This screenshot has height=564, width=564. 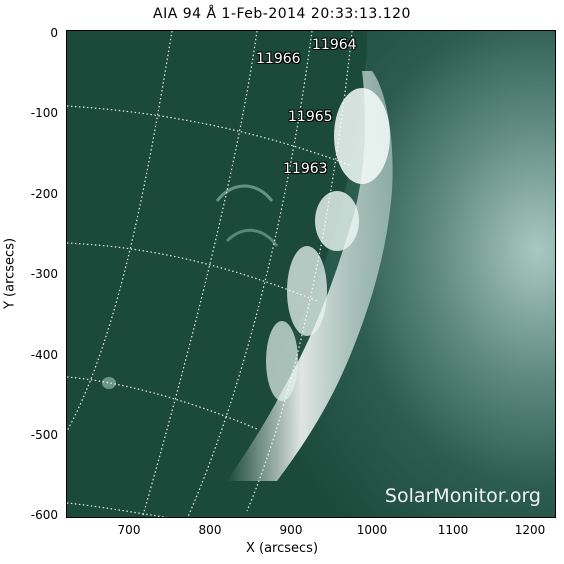 I want to click on y-tick-label: -100, so click(x=44, y=113).